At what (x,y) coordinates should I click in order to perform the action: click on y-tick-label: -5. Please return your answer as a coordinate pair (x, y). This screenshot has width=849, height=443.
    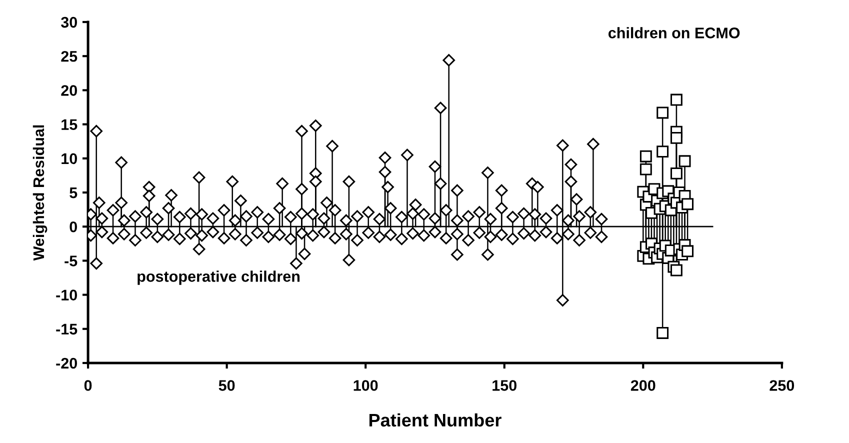
    Looking at the image, I should click on (71, 261).